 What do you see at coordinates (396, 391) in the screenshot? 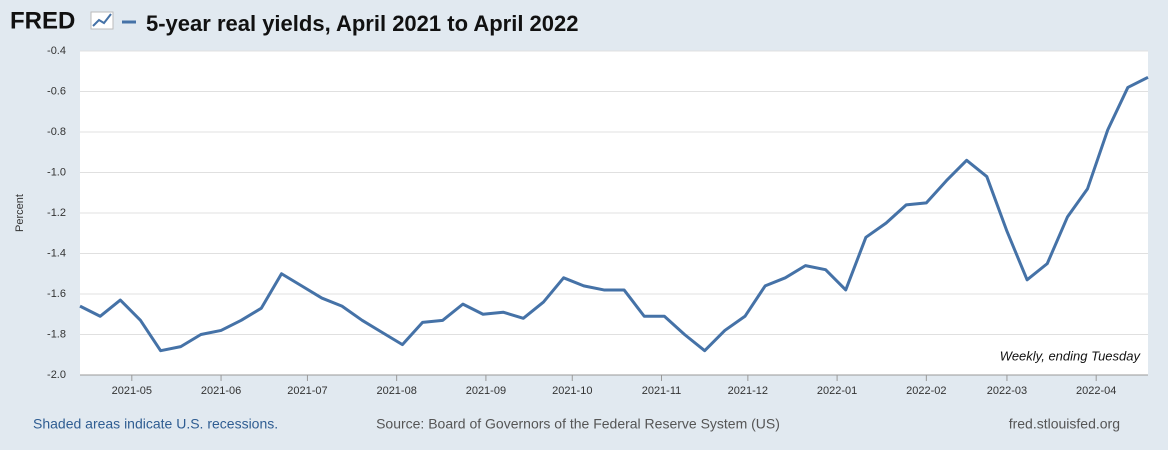
I see `x-tick-label: 2021-08` at bounding box center [396, 391].